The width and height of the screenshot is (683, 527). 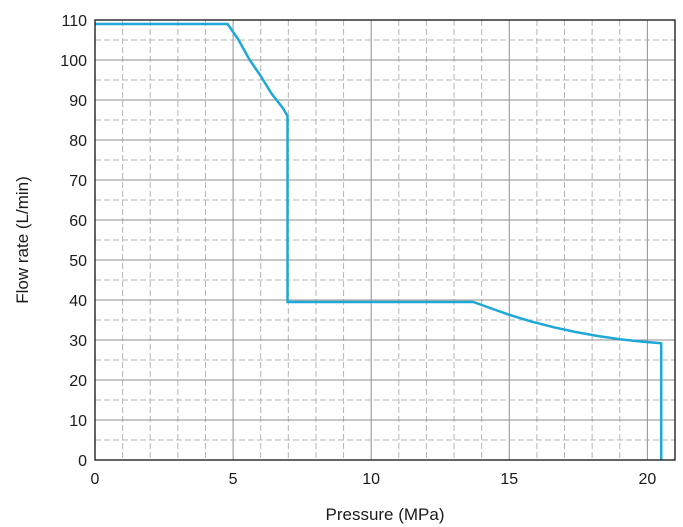 I want to click on y-tick-label: 60, so click(x=78, y=221).